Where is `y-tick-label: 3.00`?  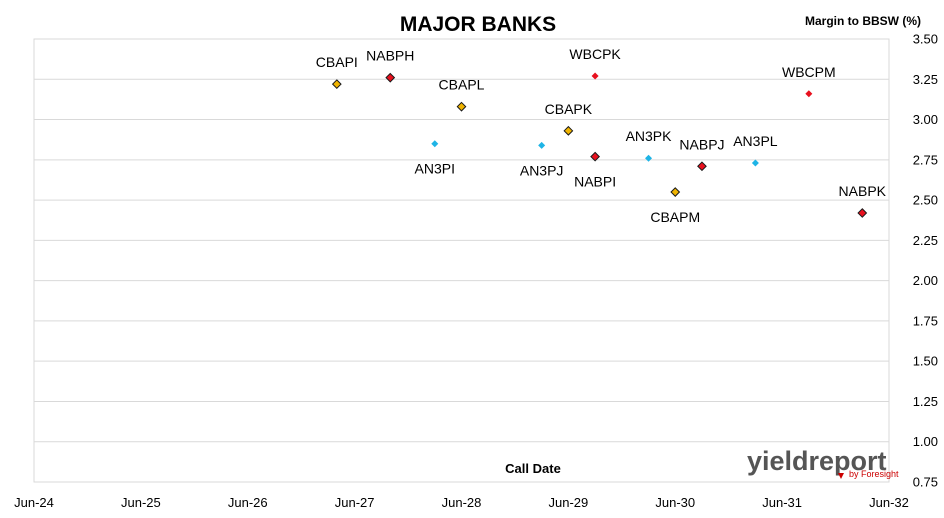
y-tick-label: 3.00 is located at coordinates (925, 119).